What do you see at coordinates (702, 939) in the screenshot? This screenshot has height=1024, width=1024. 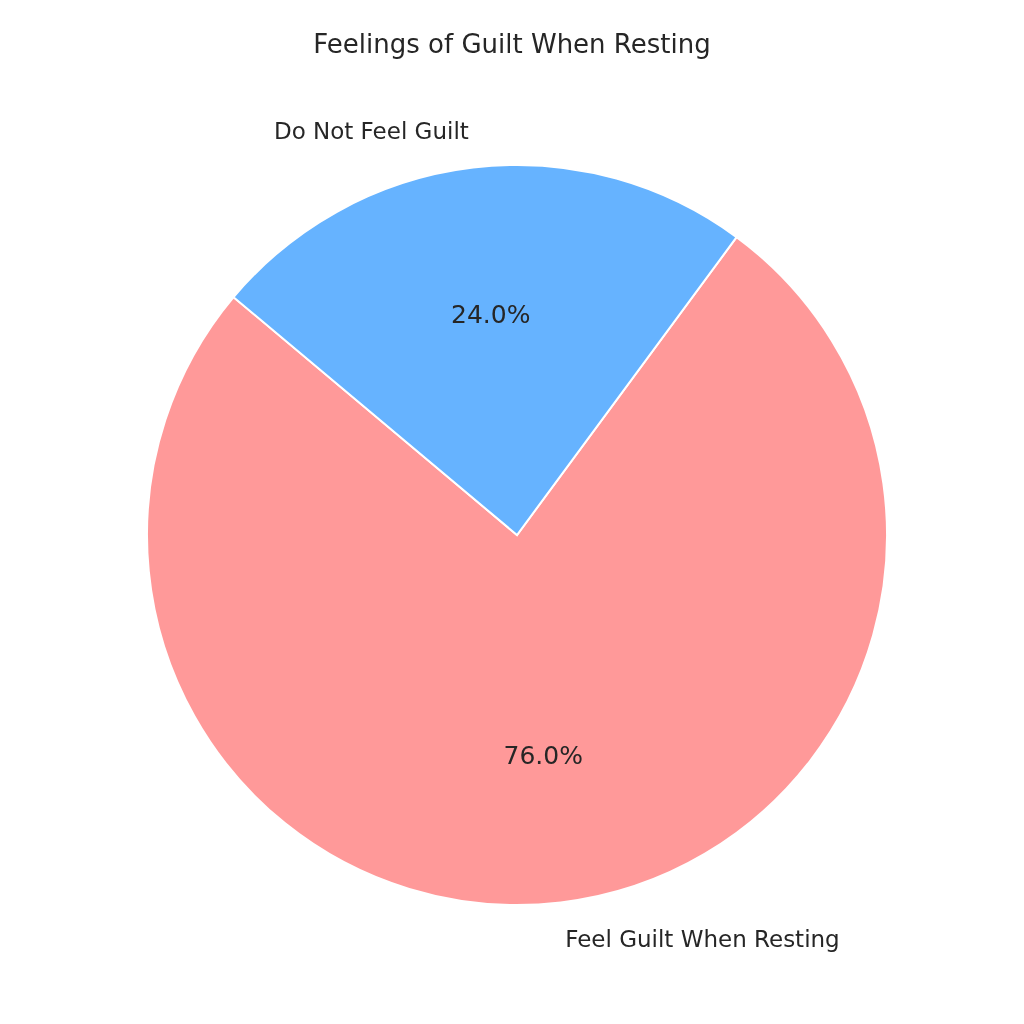 I see `slice-label: Feel Guilt When Resting` at bounding box center [702, 939].